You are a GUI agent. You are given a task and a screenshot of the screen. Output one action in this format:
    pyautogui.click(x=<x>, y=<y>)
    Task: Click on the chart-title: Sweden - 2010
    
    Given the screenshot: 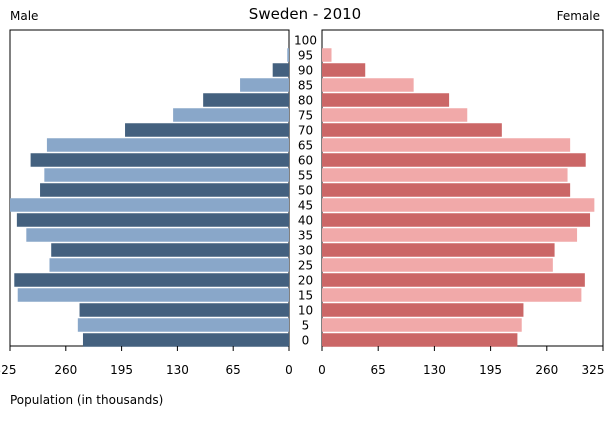 What is the action you would take?
    pyautogui.click(x=305, y=14)
    